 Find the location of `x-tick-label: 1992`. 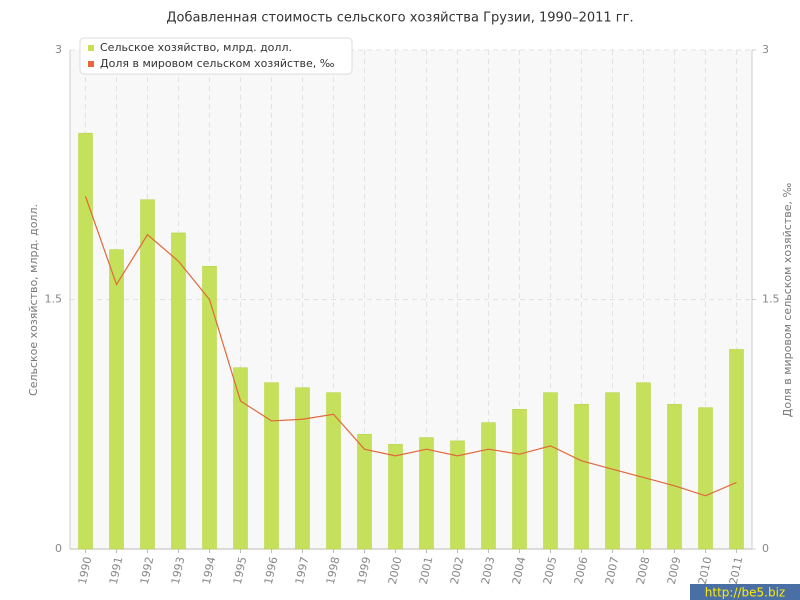

x-tick-label: 1992 is located at coordinates (147, 571).